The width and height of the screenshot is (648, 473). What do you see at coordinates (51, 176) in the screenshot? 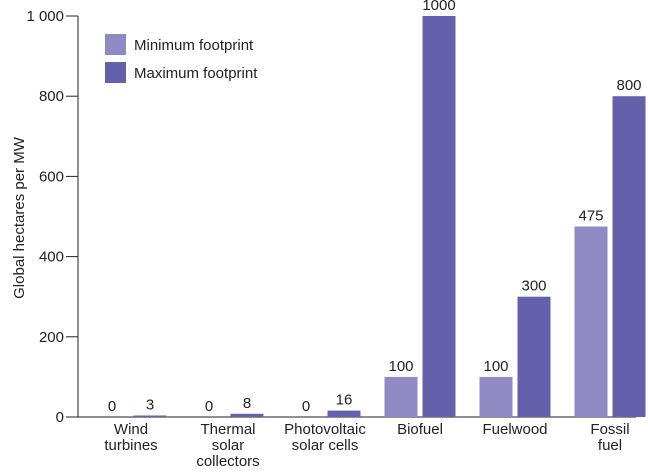
I see `y-tick-label: 600` at bounding box center [51, 176].